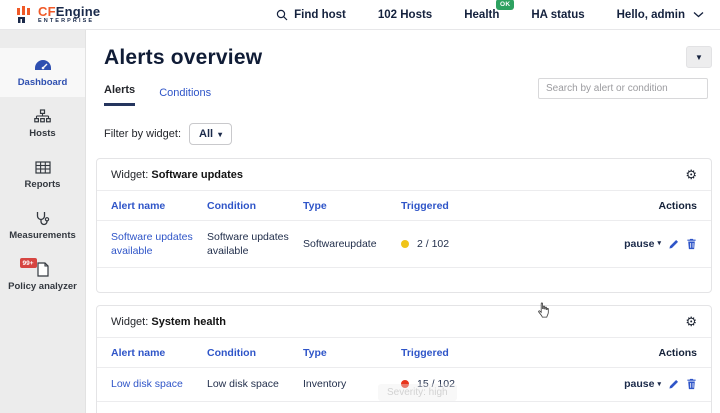 The height and width of the screenshot is (413, 720). I want to click on sidebar-item-label: Reports, so click(42, 184).